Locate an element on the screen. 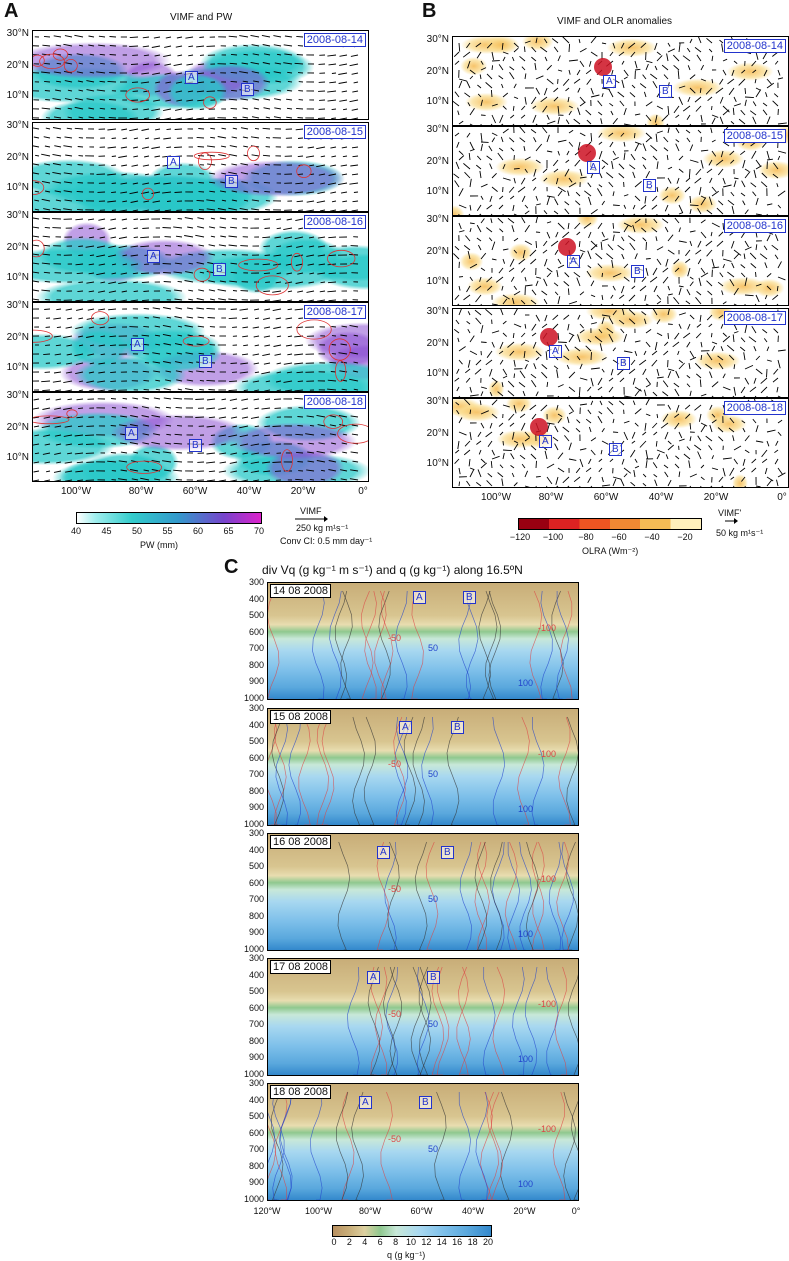  q-colorbar is located at coordinates (412, 1231).